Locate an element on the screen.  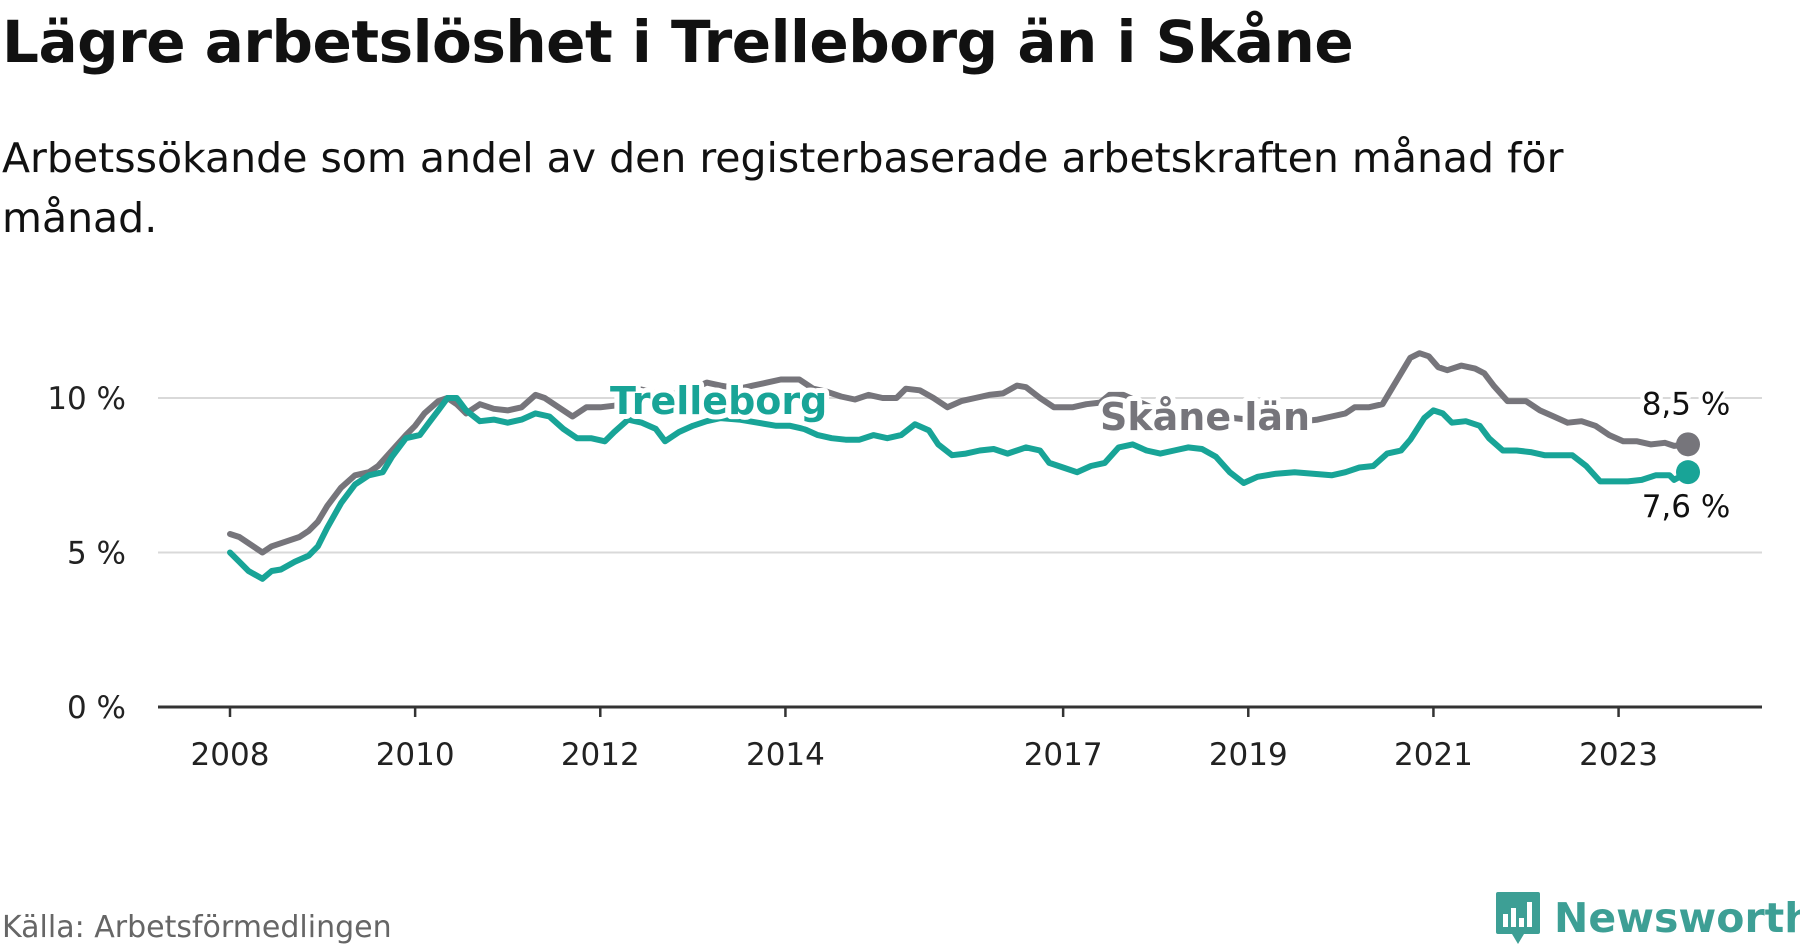
series-label-trelleborg: Trelleborg is located at coordinates (718, 401).